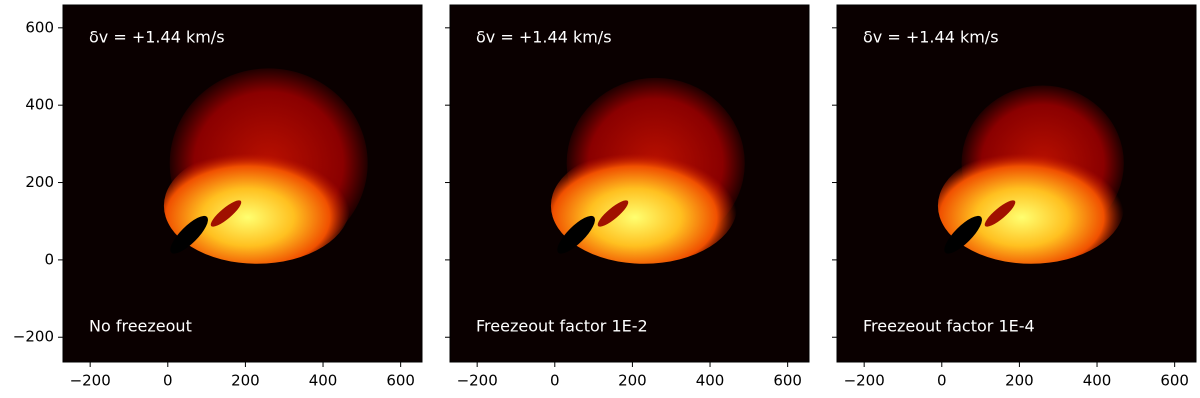  I want to click on y-tick-label: −200, so click(33, 337).